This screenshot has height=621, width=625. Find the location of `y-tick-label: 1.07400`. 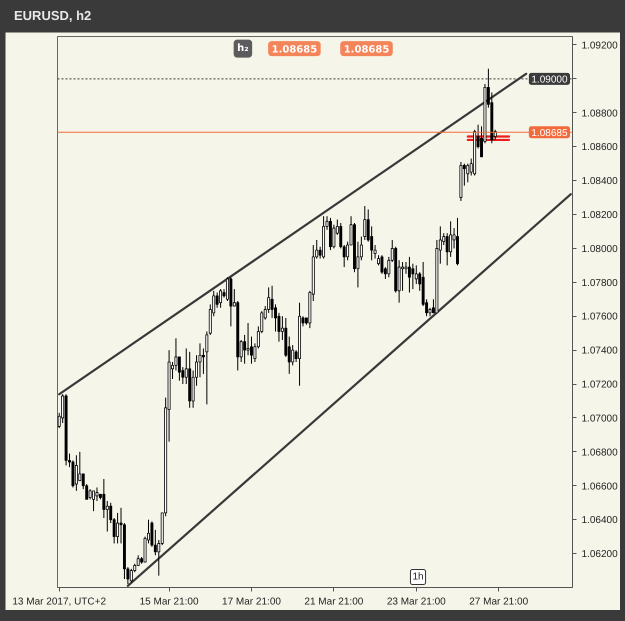

y-tick-label: 1.07400 is located at coordinates (600, 351).